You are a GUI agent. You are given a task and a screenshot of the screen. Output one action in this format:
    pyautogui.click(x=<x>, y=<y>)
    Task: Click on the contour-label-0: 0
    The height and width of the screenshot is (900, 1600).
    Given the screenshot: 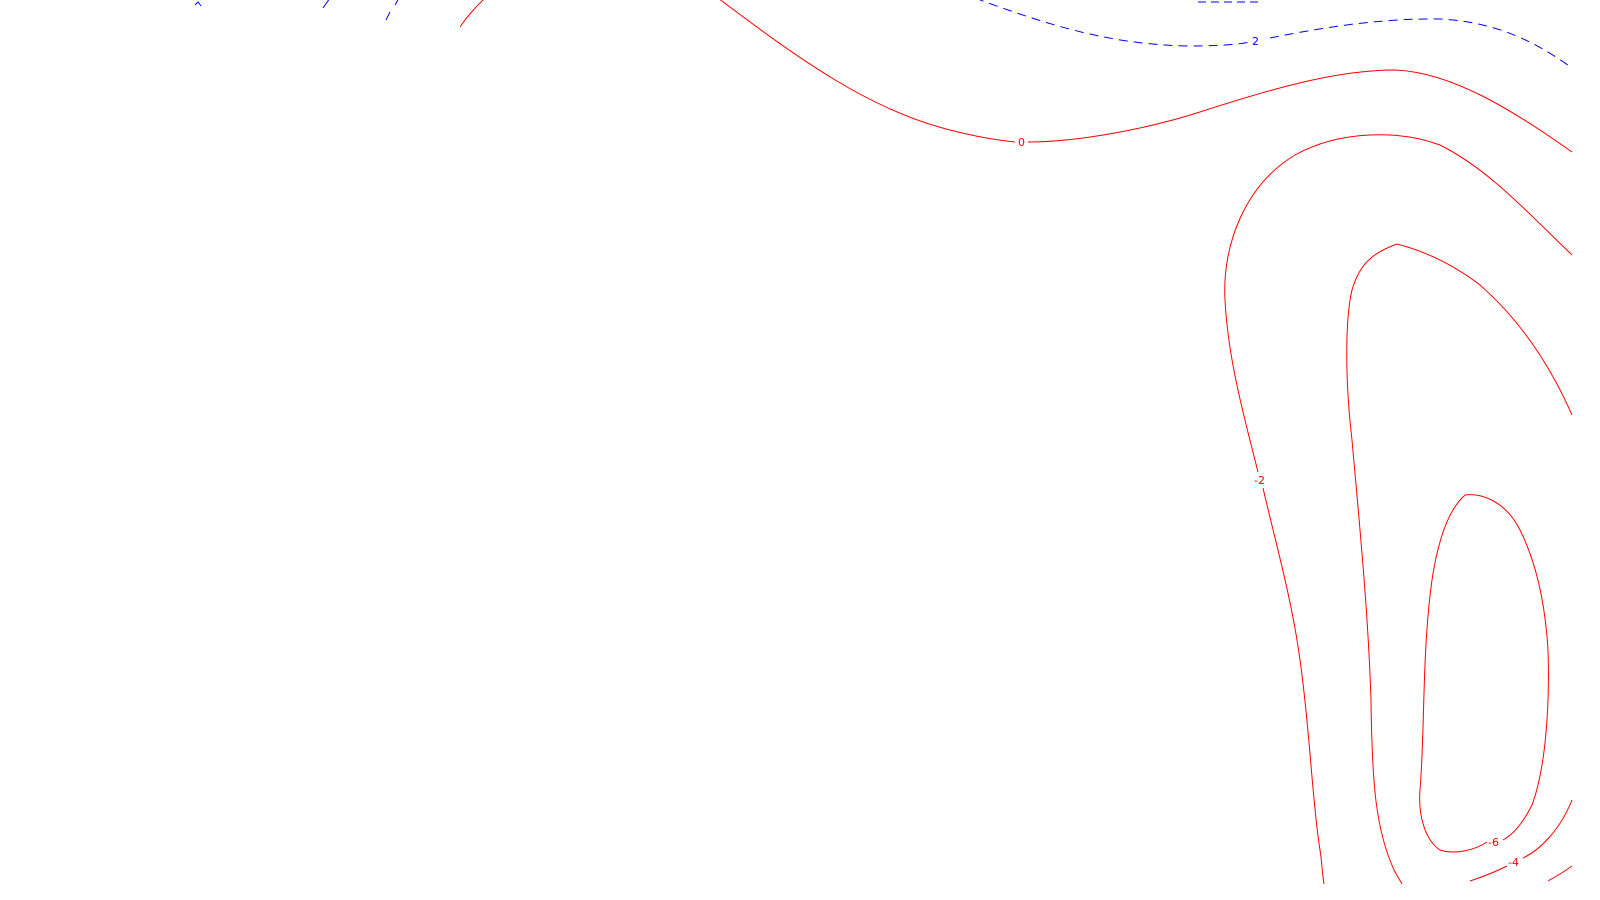 What is the action you would take?
    pyautogui.click(x=1021, y=142)
    